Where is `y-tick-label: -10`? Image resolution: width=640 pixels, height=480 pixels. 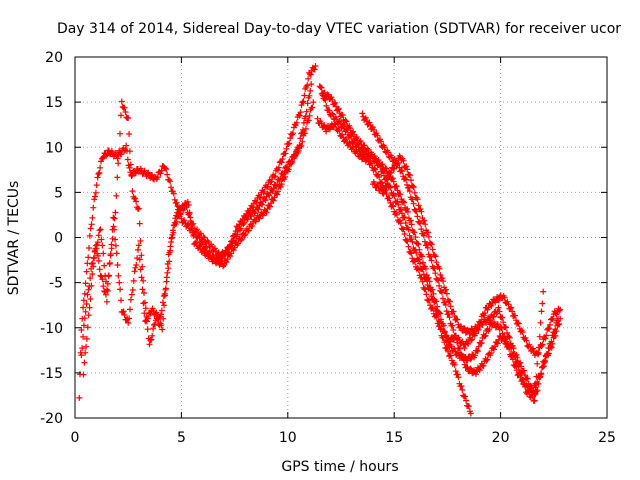 y-tick-label: -10 is located at coordinates (51, 329).